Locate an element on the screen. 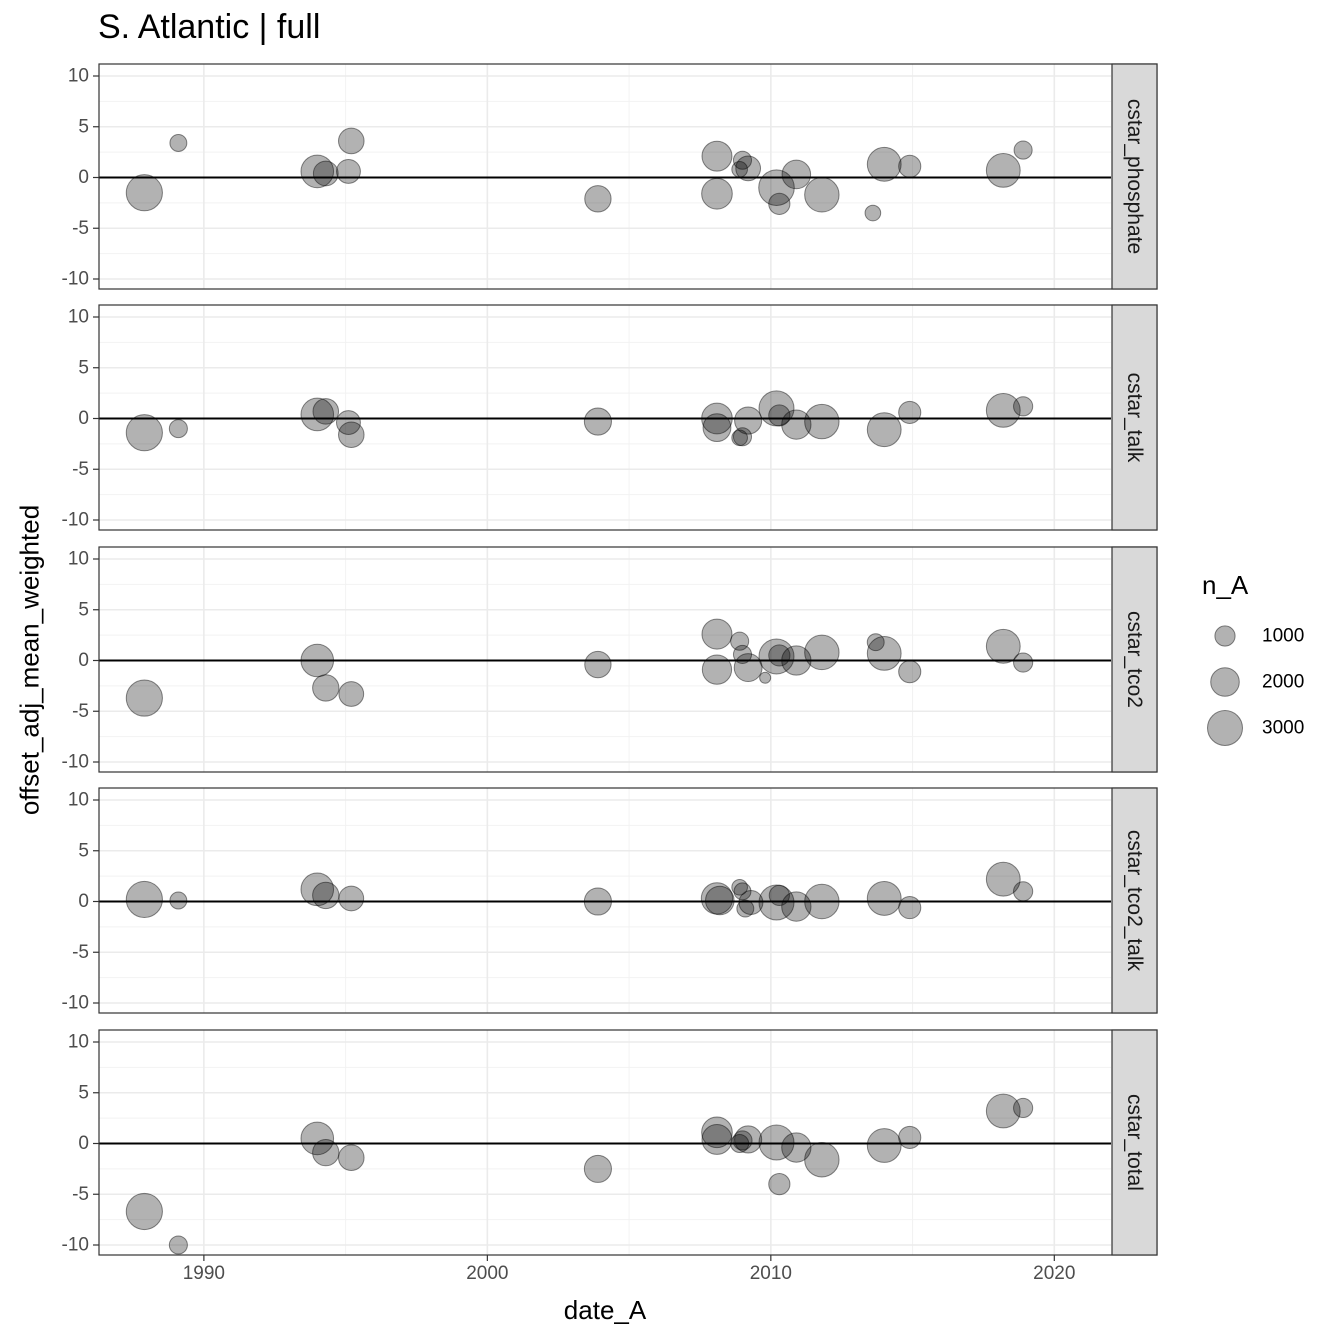  legend-key-label: 1000 is located at coordinates (1283, 636).